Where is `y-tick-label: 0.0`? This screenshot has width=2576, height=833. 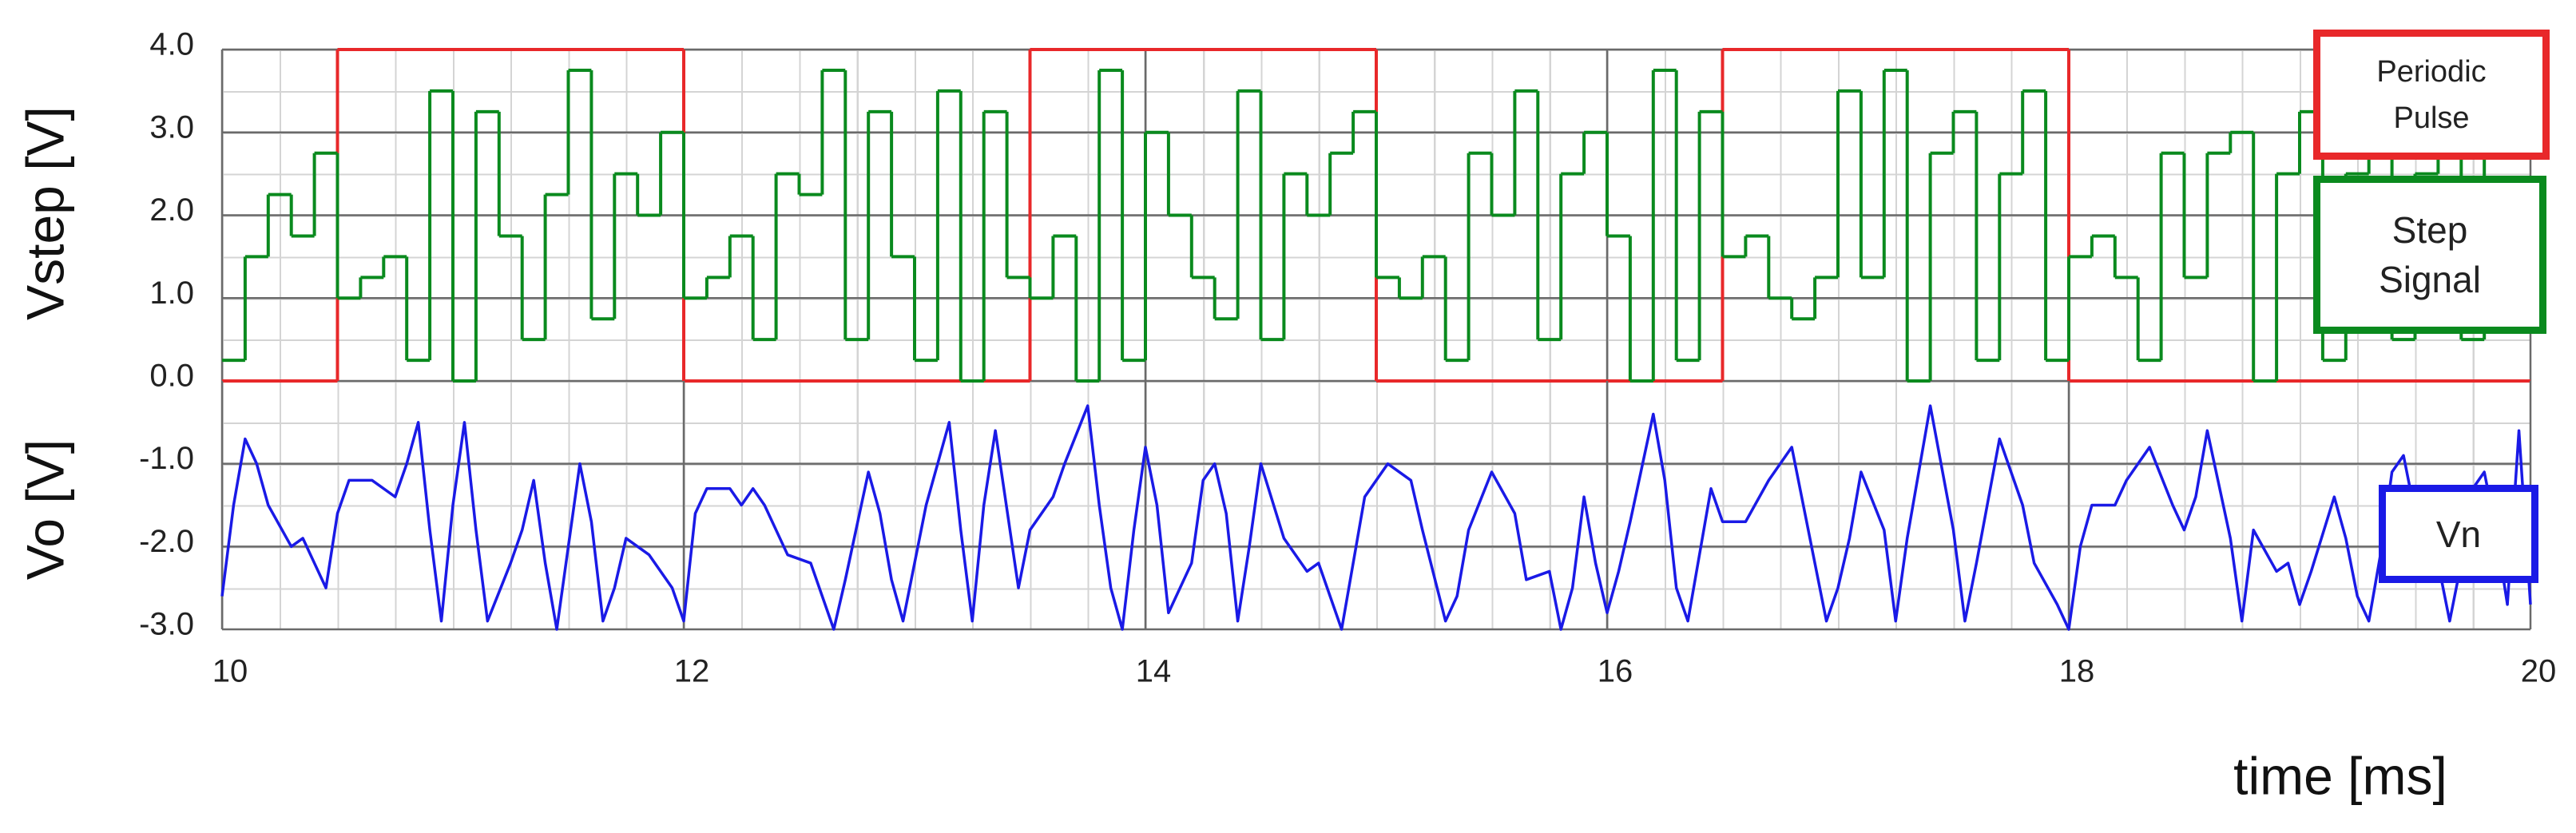 y-tick-label: 0.0 is located at coordinates (171, 376).